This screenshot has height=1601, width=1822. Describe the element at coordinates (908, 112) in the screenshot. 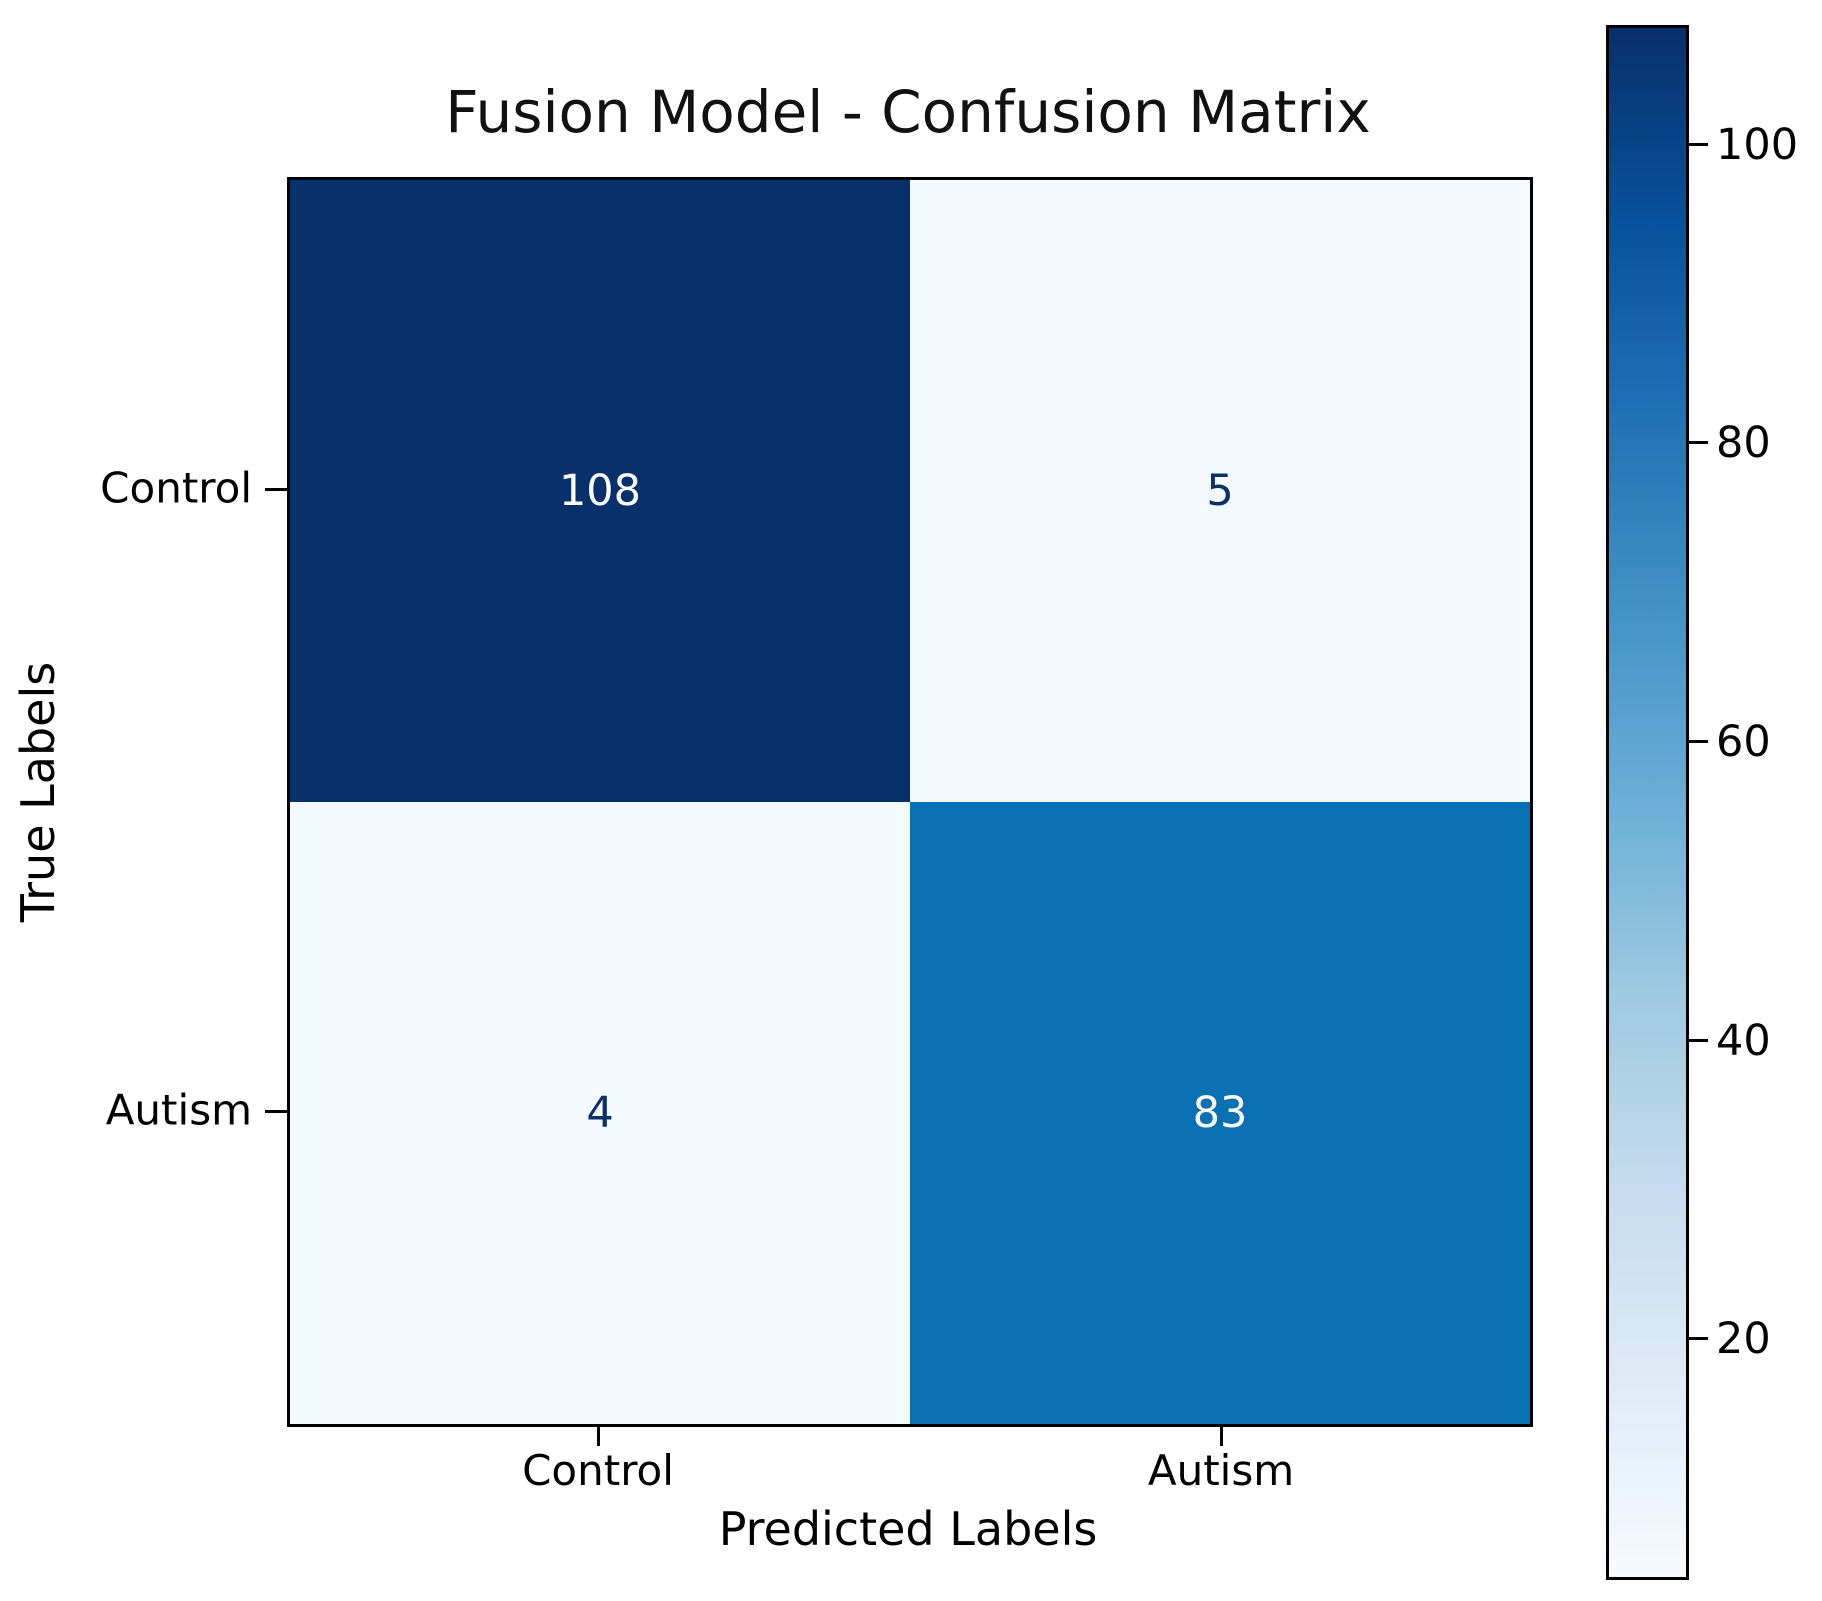

I see `chart-title: Fusion Model - Confusion Matrix` at that location.